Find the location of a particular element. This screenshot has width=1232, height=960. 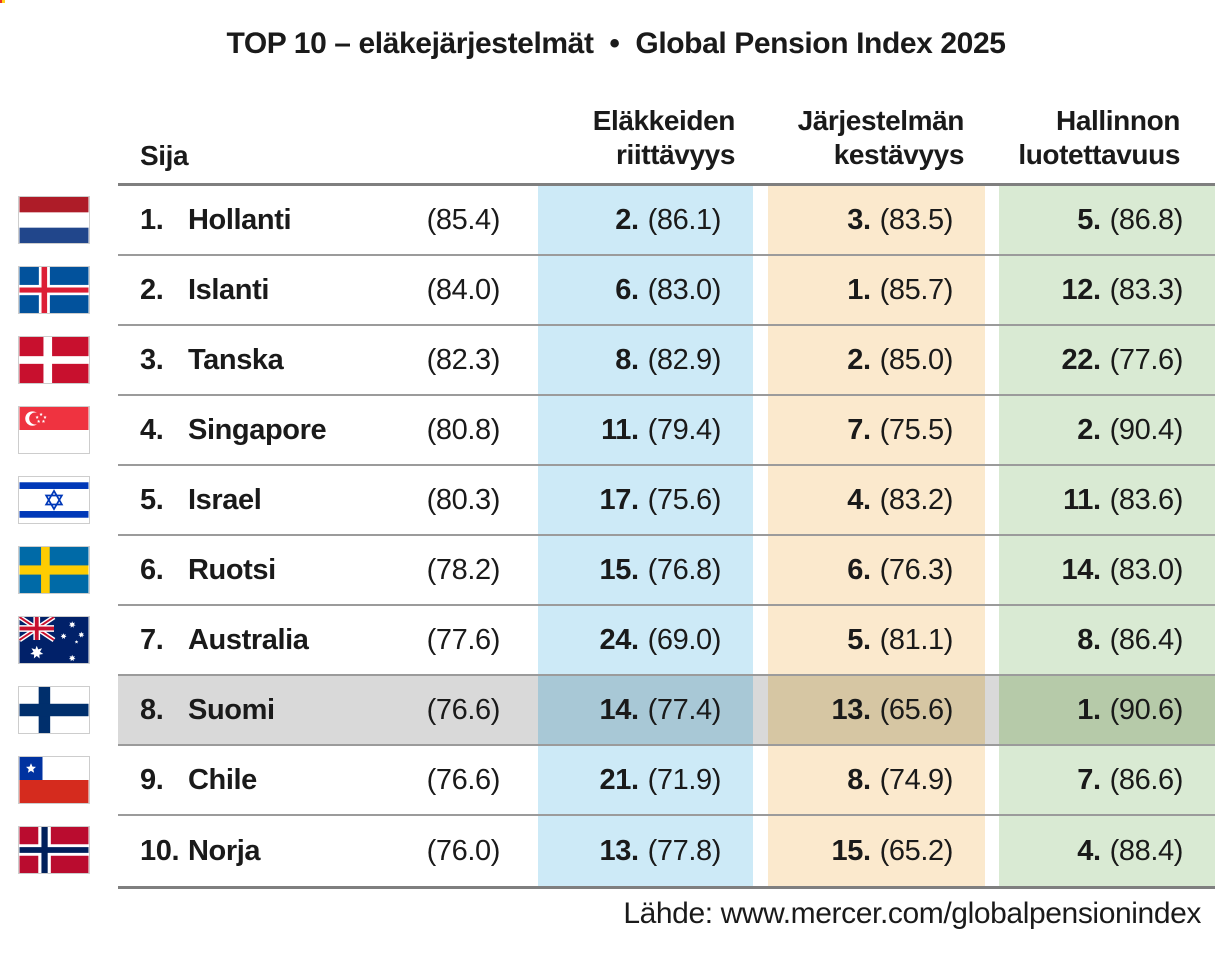

rank-country-cell: 10. Norja (76.0) is located at coordinates (328, 851).